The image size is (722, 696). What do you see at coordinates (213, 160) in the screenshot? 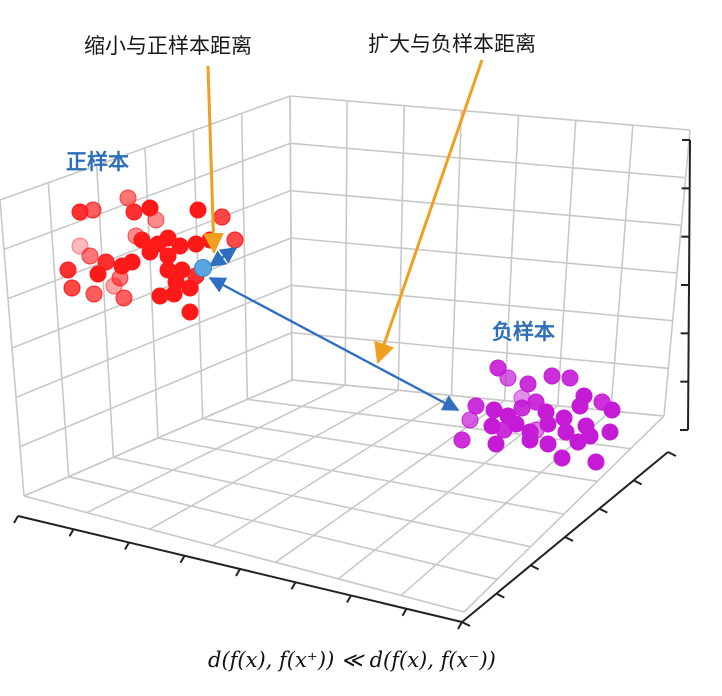
I see `shrink-callout-arrow` at bounding box center [213, 160].